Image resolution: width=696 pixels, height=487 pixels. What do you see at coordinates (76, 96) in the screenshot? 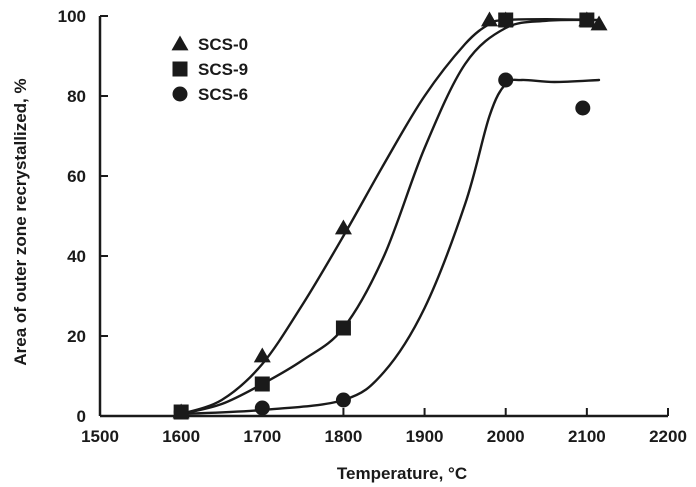
I see `y-tick-label: 80` at bounding box center [76, 96].